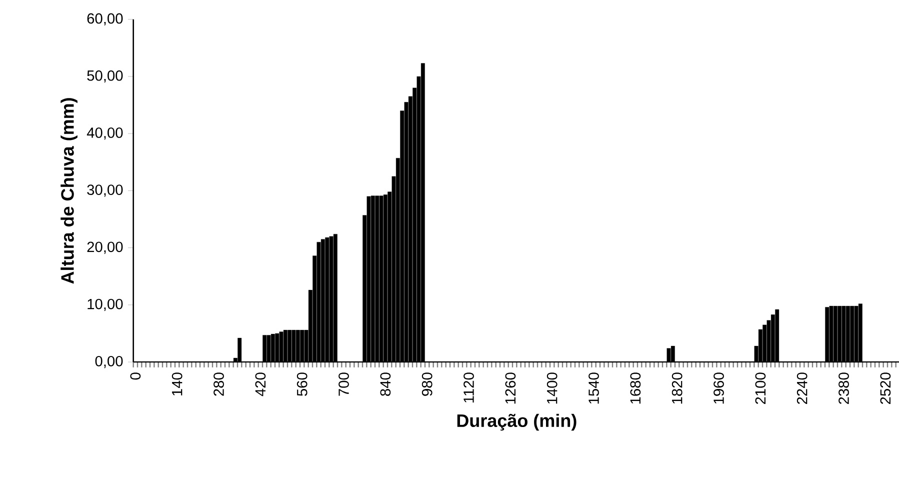 The height and width of the screenshot is (483, 899). Describe the element at coordinates (105, 76) in the screenshot. I see `y-tick-label: 50,00` at that location.